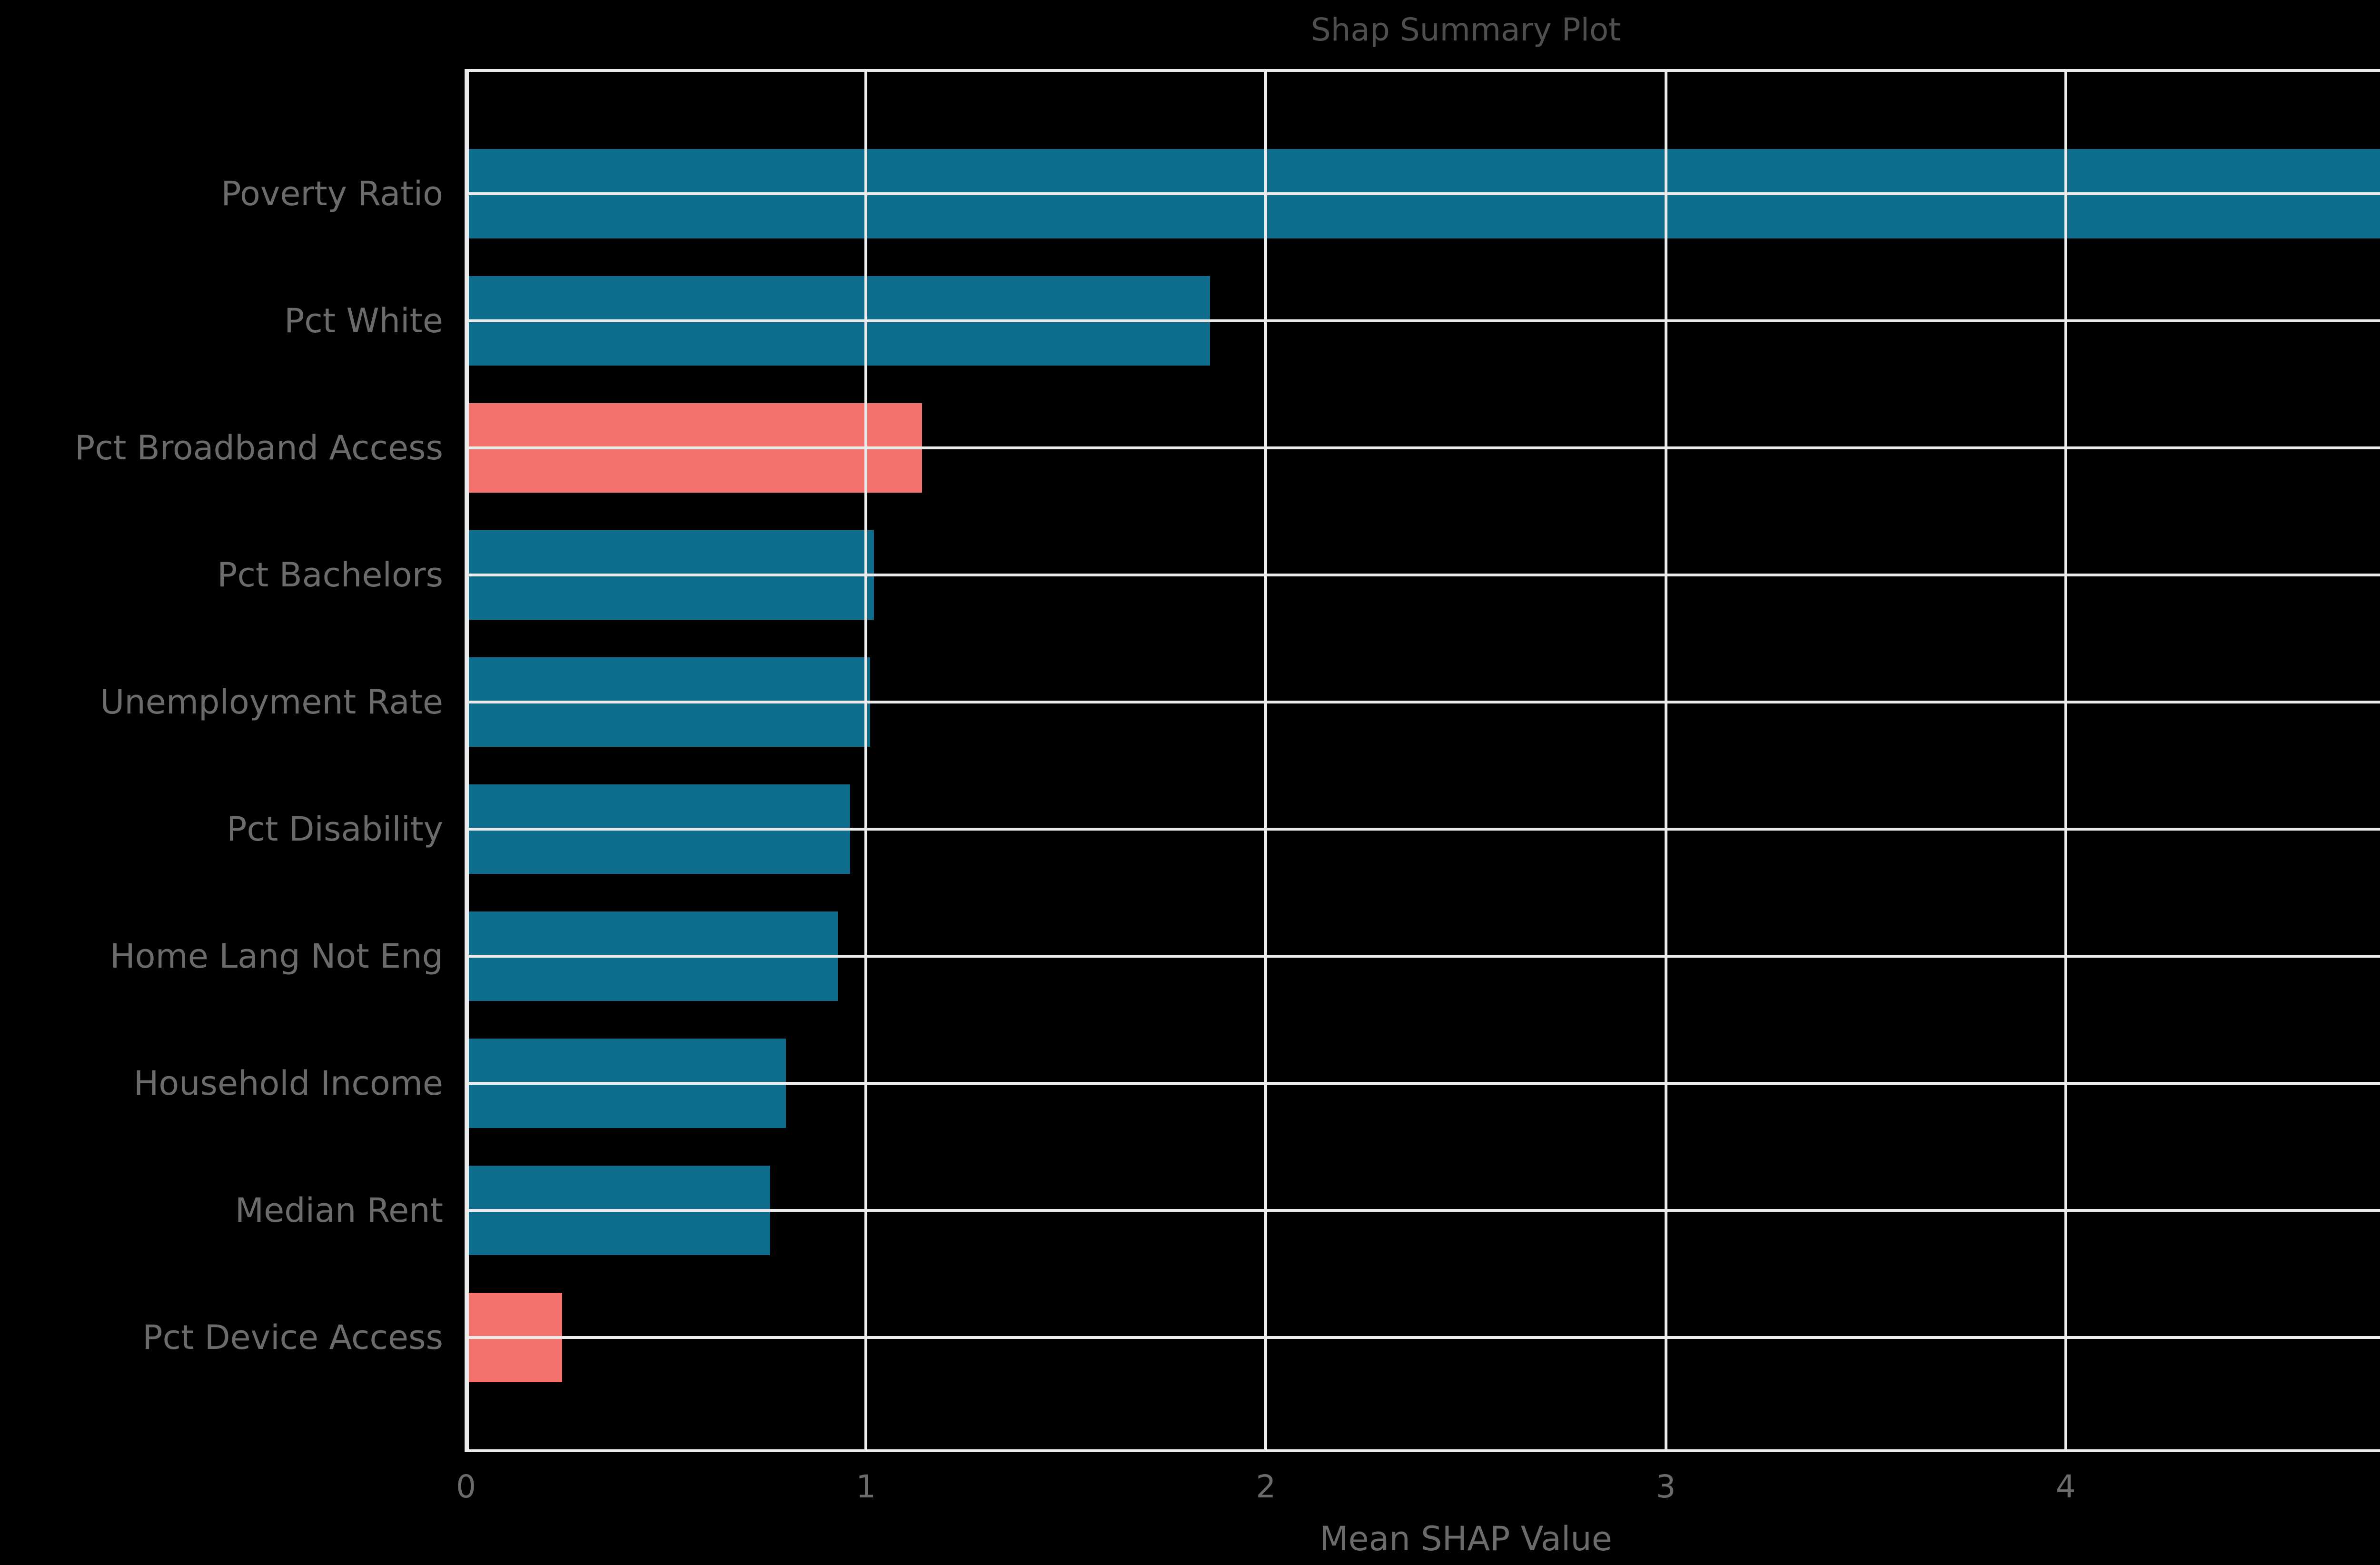 The height and width of the screenshot is (1565, 2380). I want to click on bar-row: Pct Bachelors, so click(1298, 574).